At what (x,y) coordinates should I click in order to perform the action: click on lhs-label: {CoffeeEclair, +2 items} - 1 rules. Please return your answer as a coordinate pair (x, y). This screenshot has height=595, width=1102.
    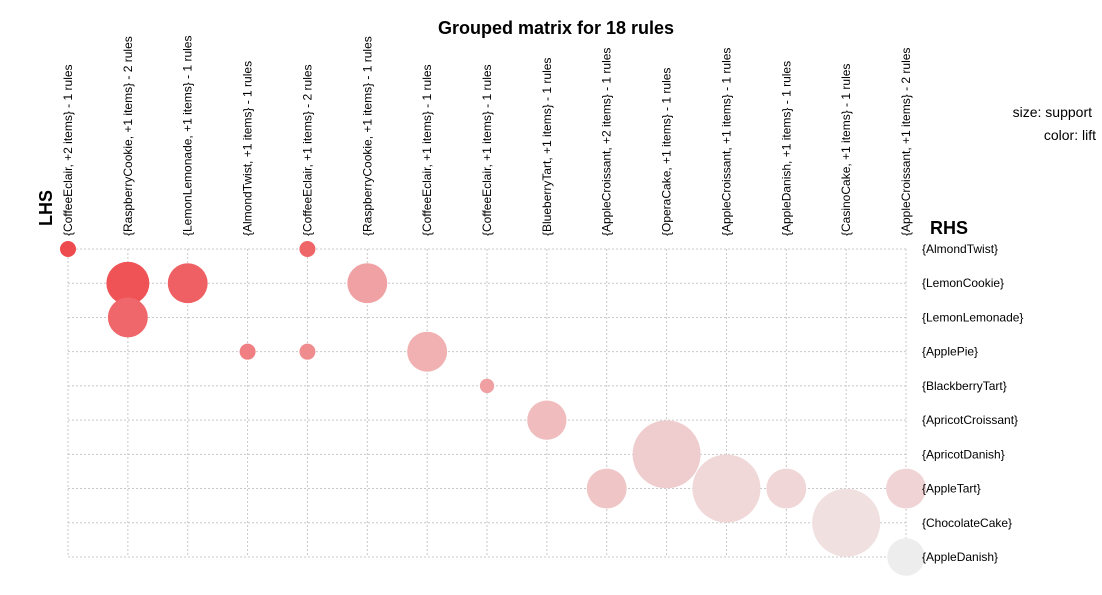
    Looking at the image, I should click on (68, 150).